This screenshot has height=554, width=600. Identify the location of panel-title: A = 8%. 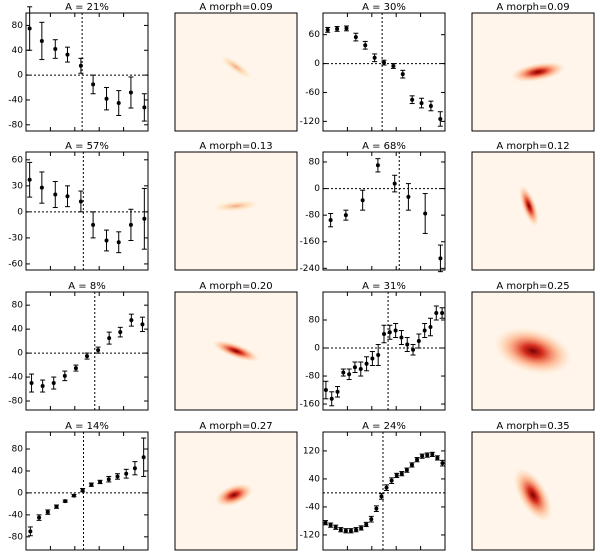
(86, 286).